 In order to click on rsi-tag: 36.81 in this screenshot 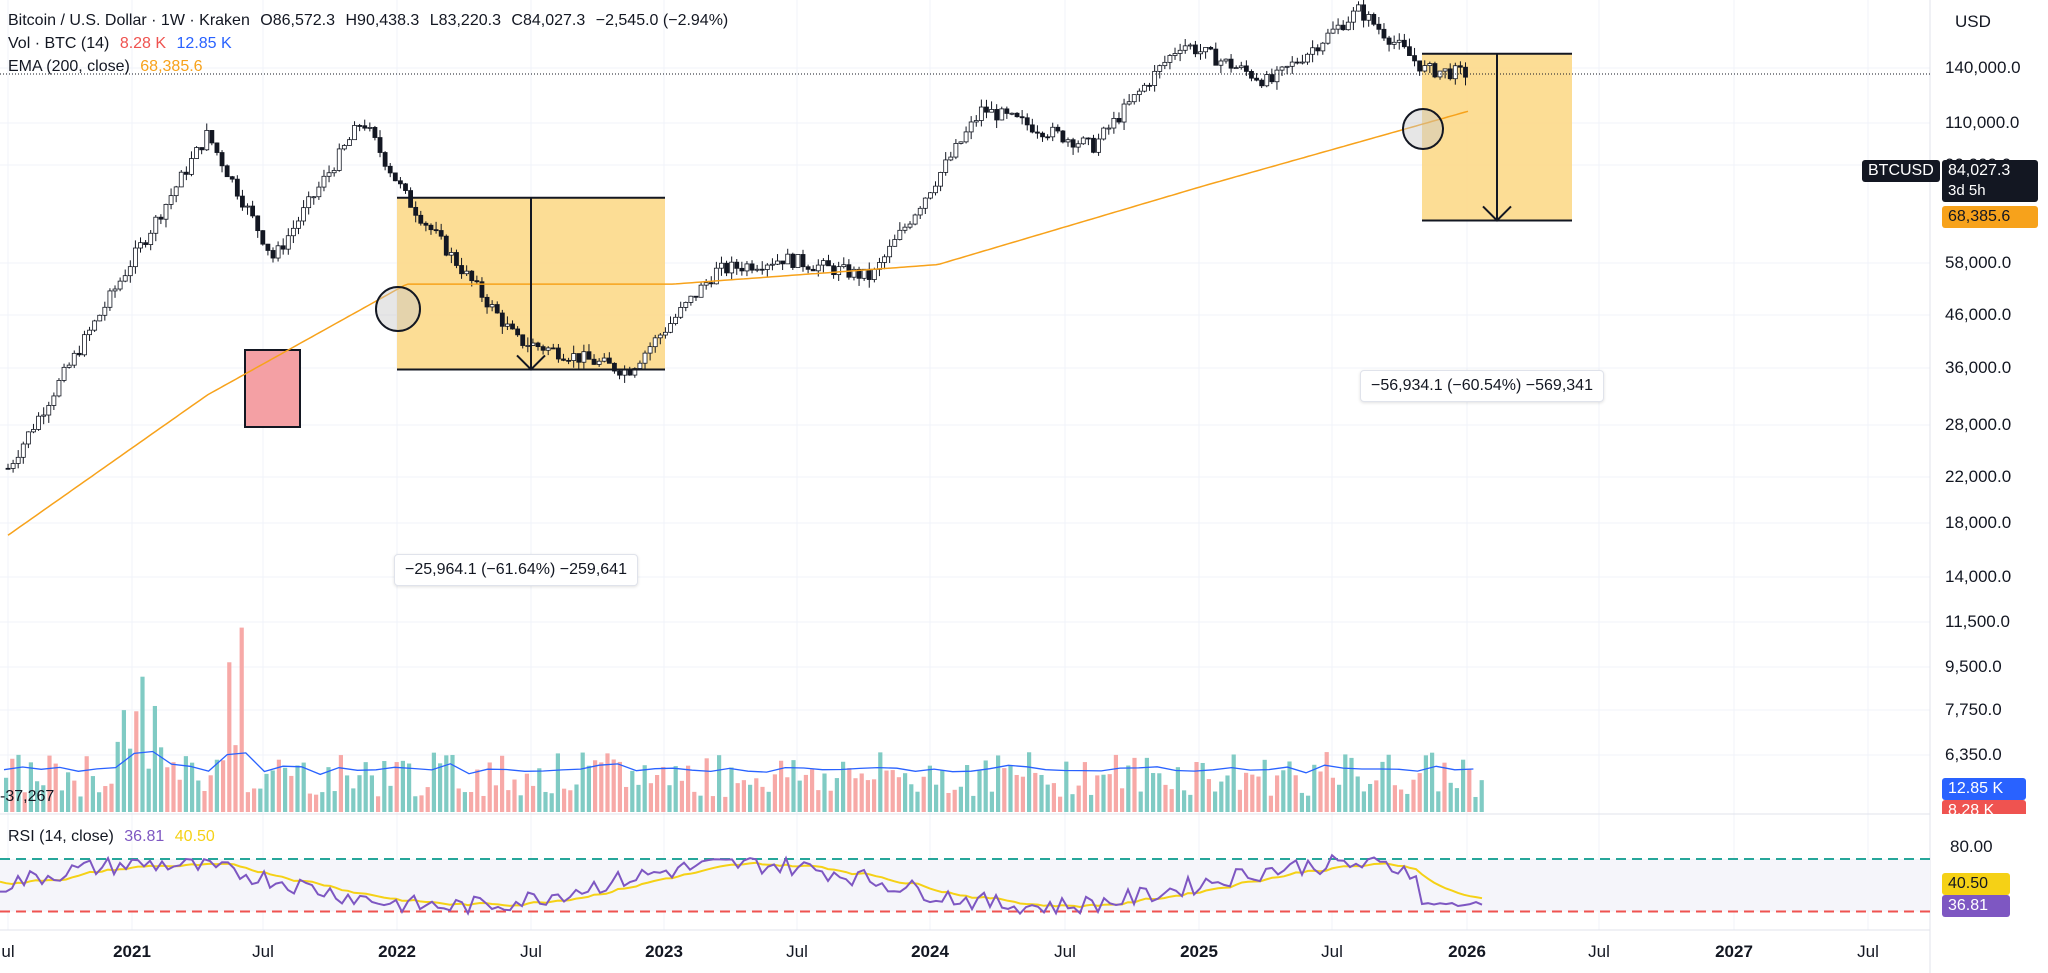, I will do `click(1976, 906)`.